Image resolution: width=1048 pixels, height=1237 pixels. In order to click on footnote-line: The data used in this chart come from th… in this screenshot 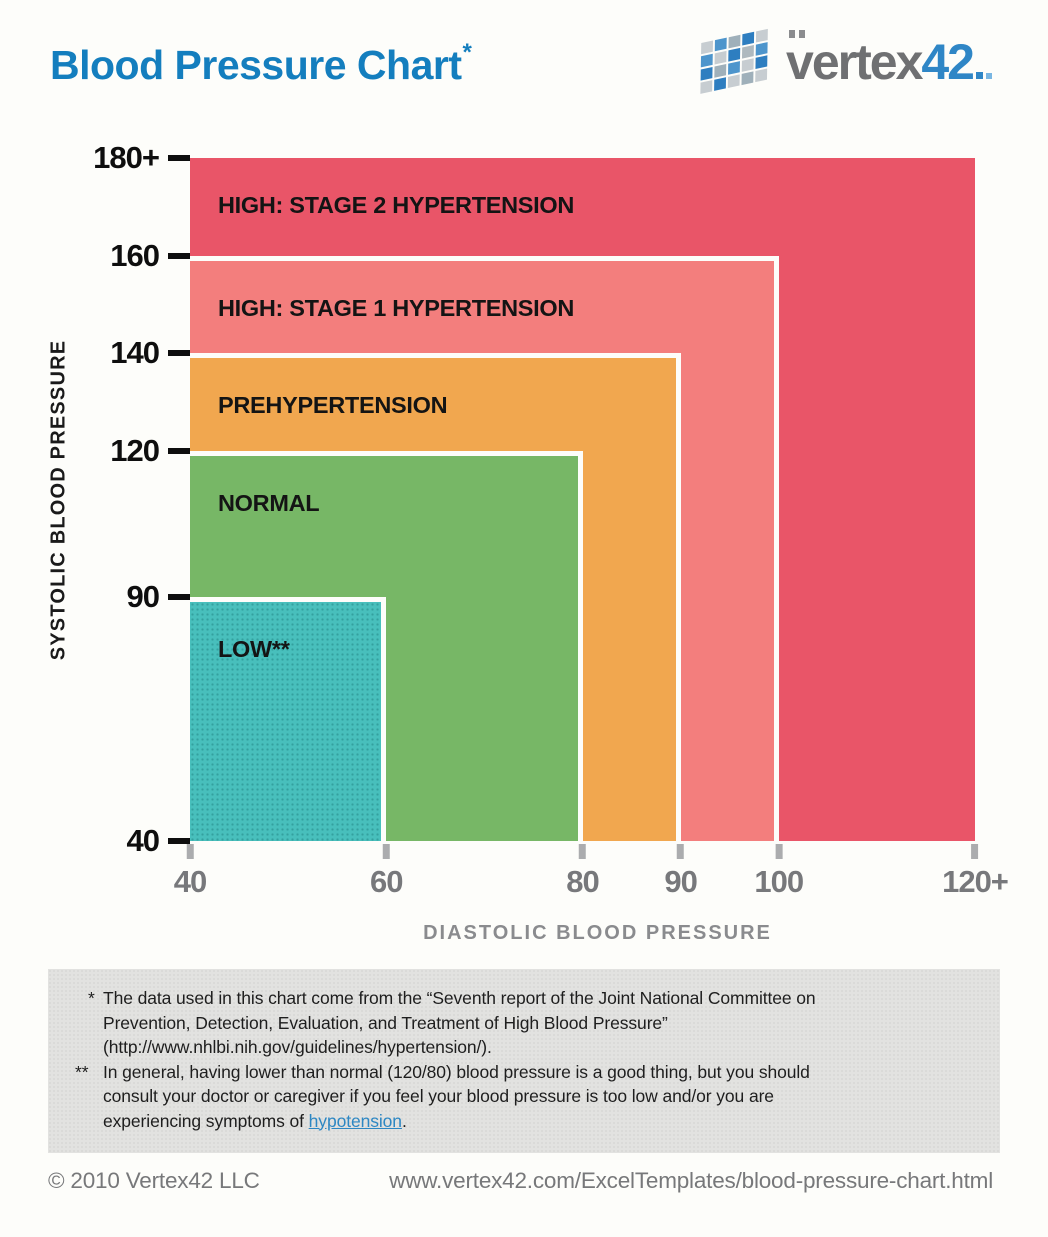, I will do `click(459, 998)`.